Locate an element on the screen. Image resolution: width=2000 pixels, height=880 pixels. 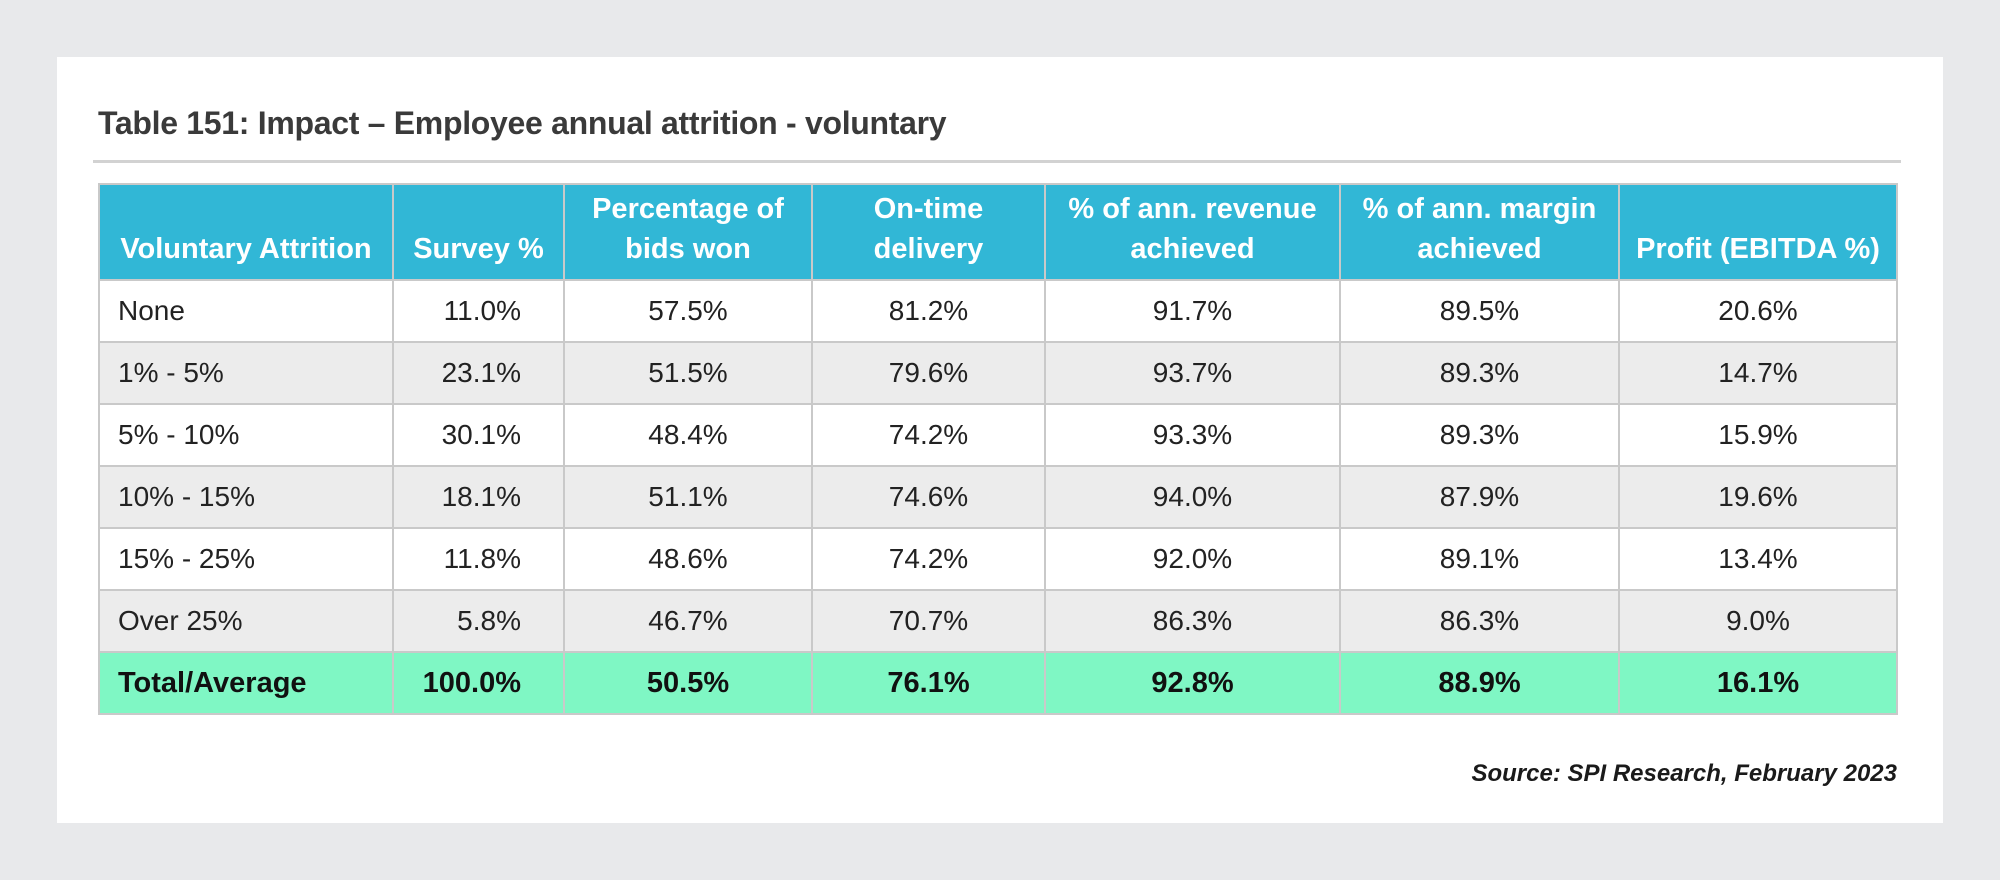
cell-survey: 11.0% is located at coordinates (478, 311).